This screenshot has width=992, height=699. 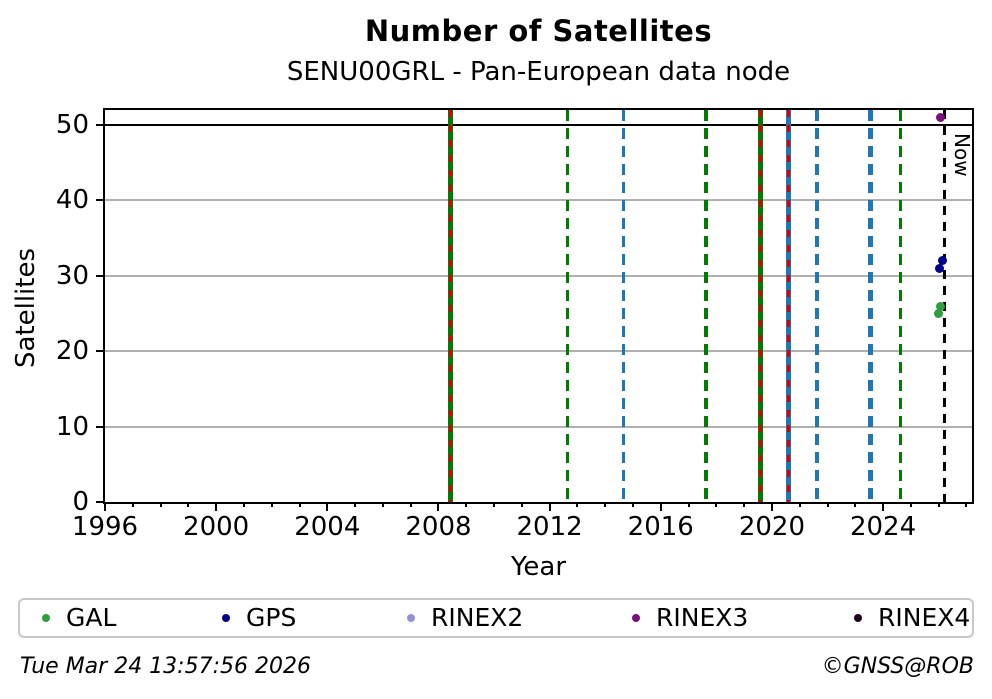 I want to click on legend-label: RINEX4, so click(x=924, y=617).